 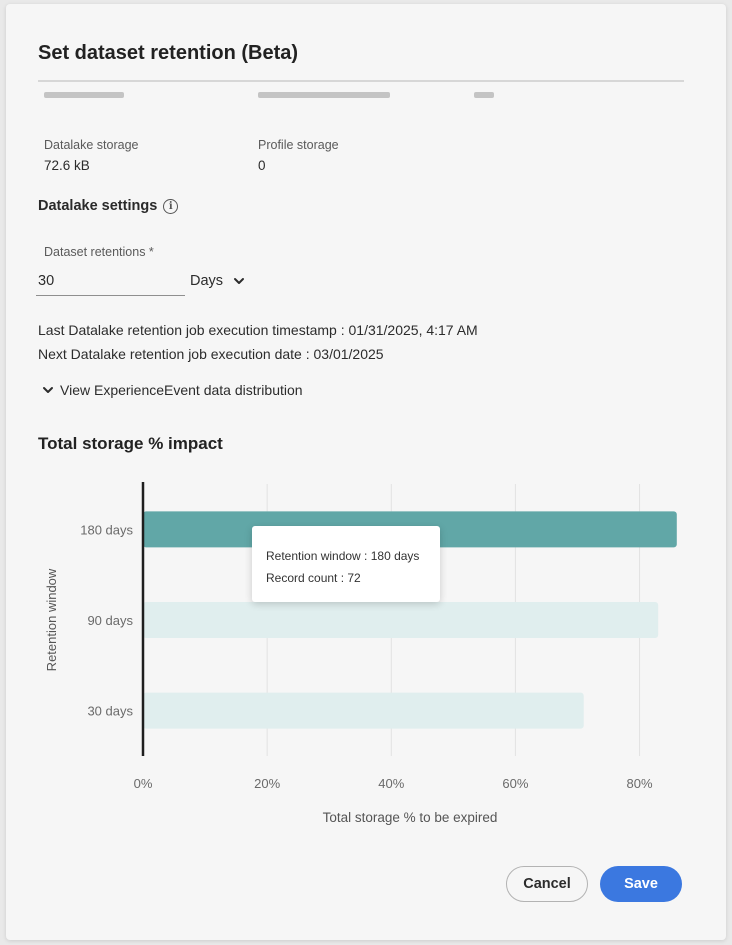 I want to click on retention-unit-value: Days, so click(x=207, y=281).